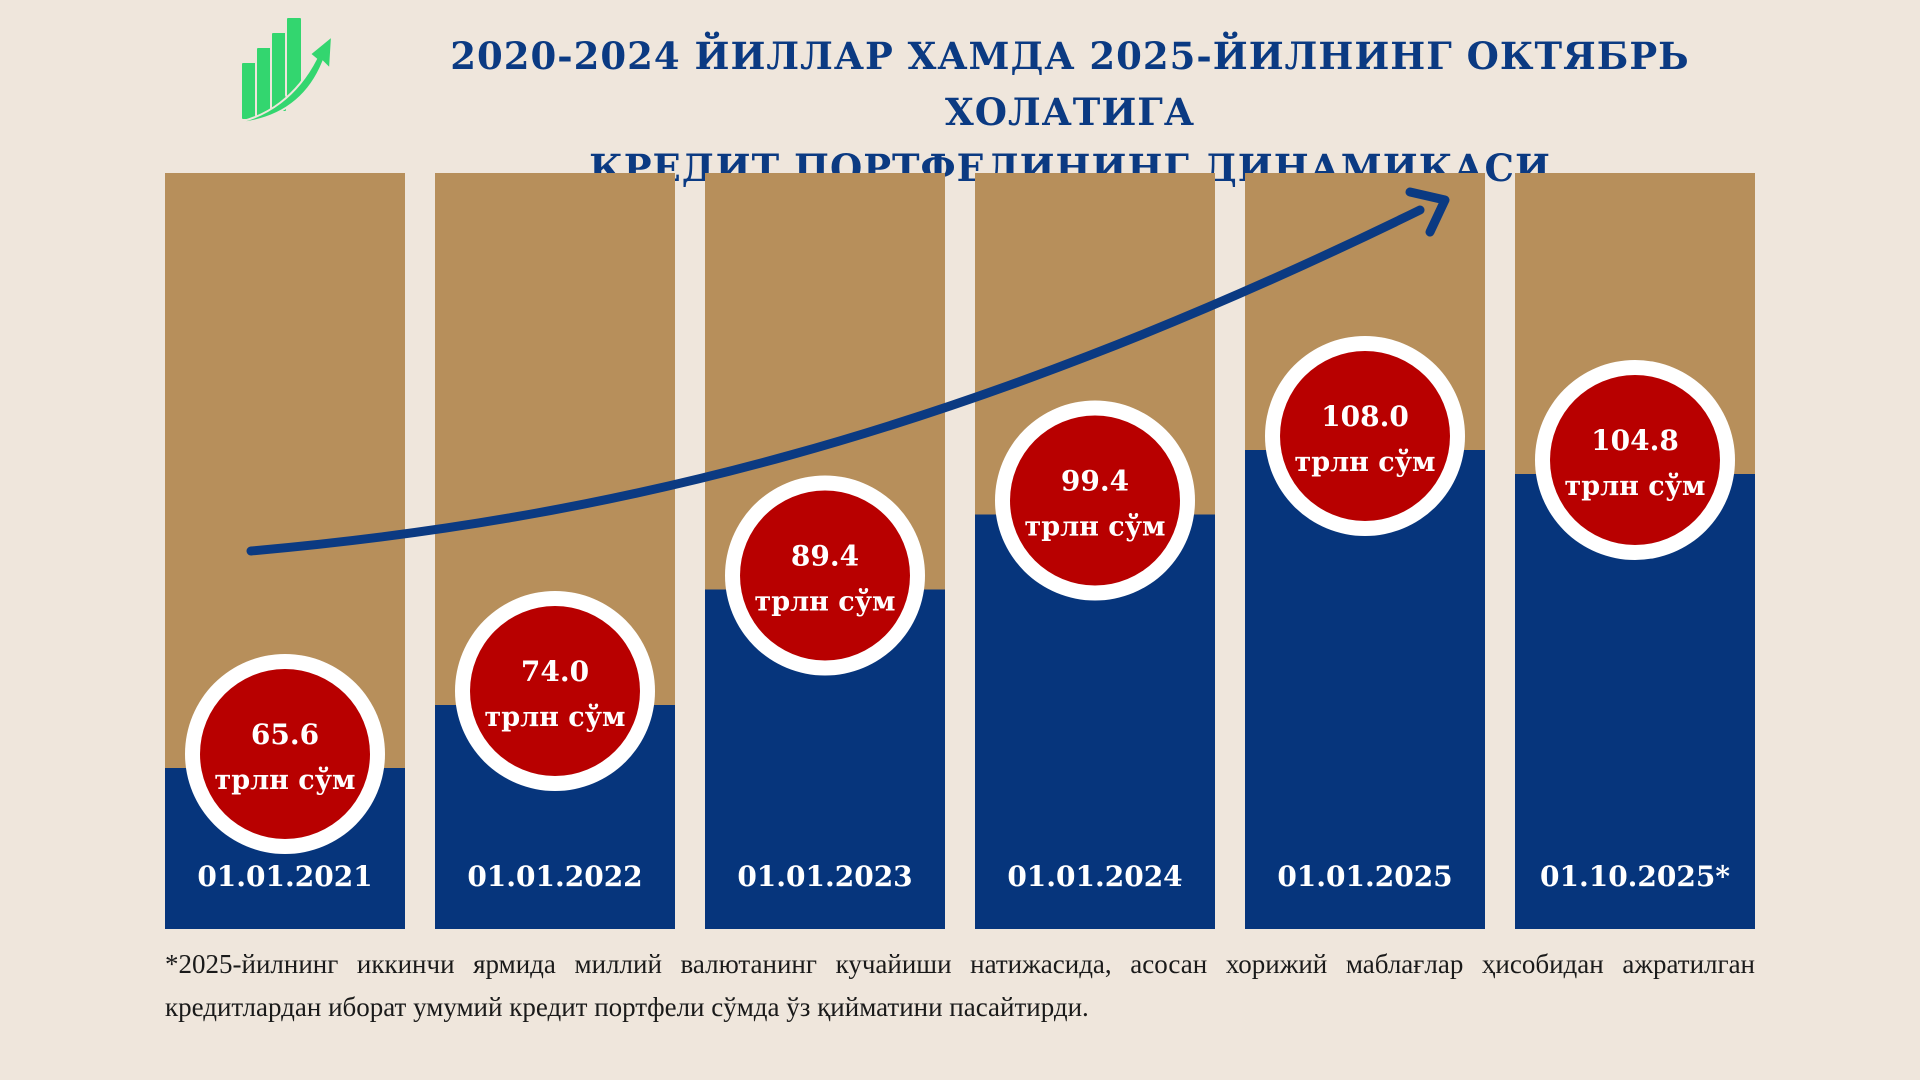  Describe the element at coordinates (281, 70) in the screenshot. I see `growth-bars-arrow-icon` at that location.